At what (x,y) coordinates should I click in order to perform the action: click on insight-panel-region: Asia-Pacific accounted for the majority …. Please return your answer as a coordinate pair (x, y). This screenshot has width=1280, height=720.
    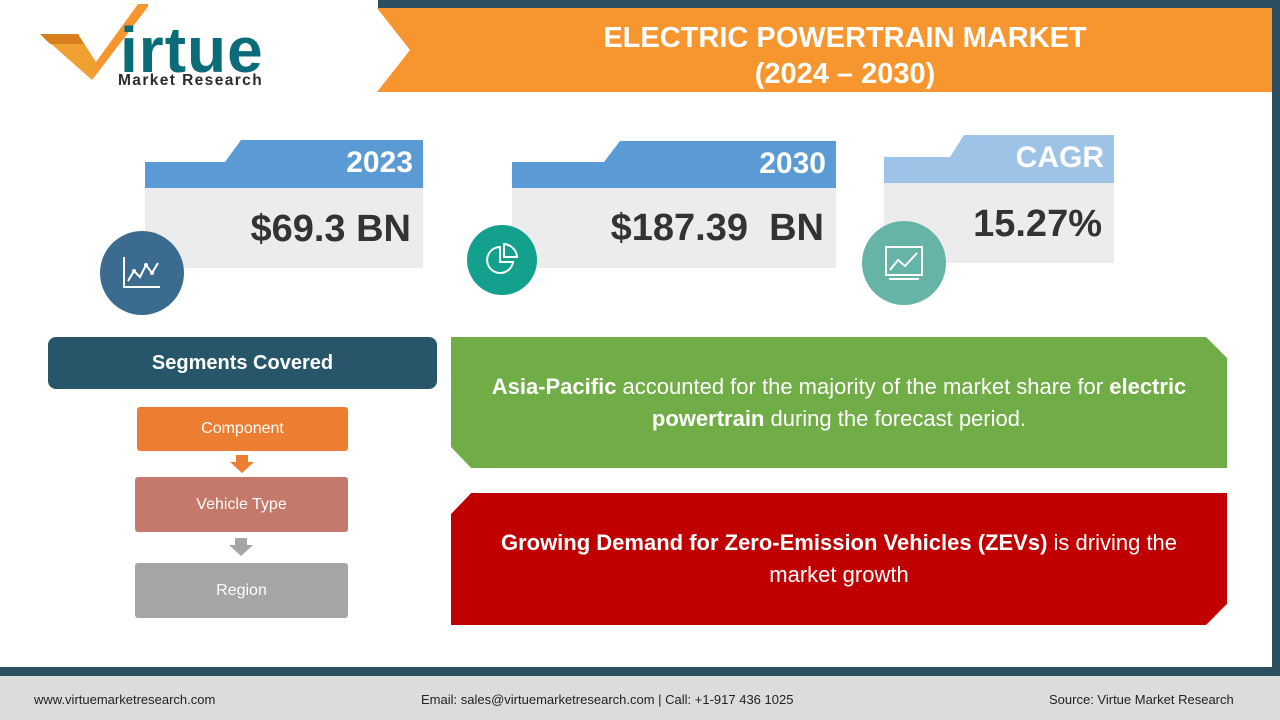
    Looking at the image, I should click on (839, 402).